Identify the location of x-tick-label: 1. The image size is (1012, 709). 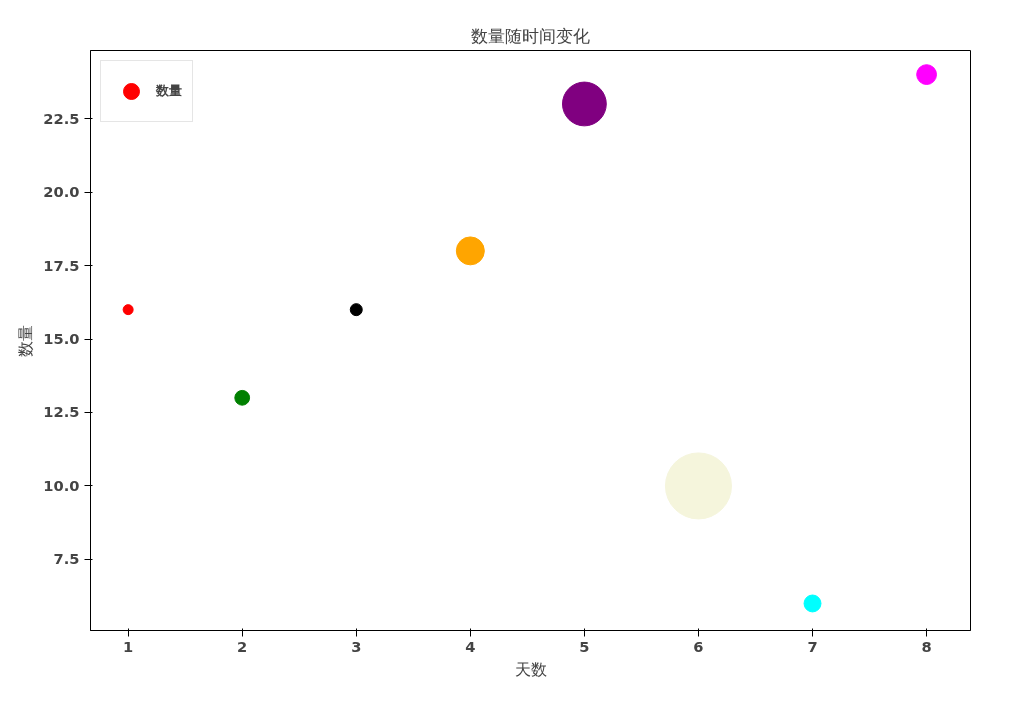
(128, 646).